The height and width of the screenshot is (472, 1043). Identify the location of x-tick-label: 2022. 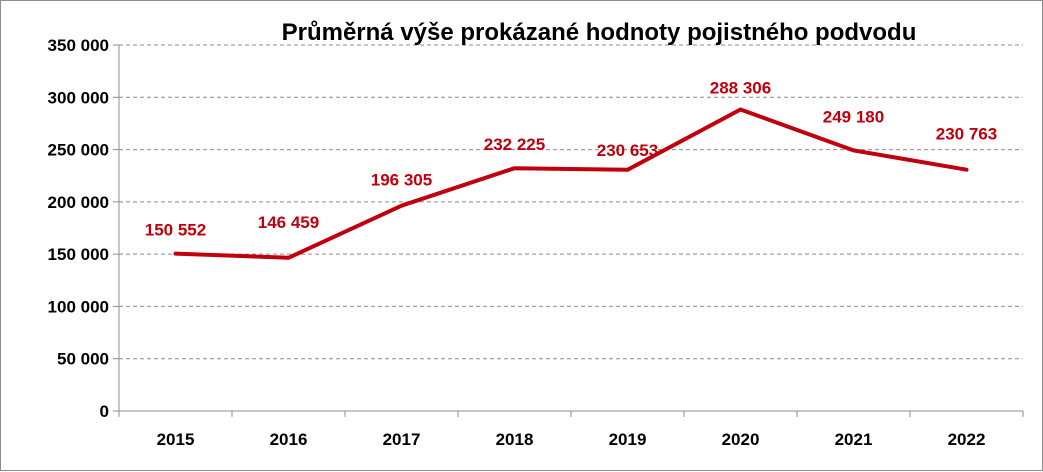
(967, 439).